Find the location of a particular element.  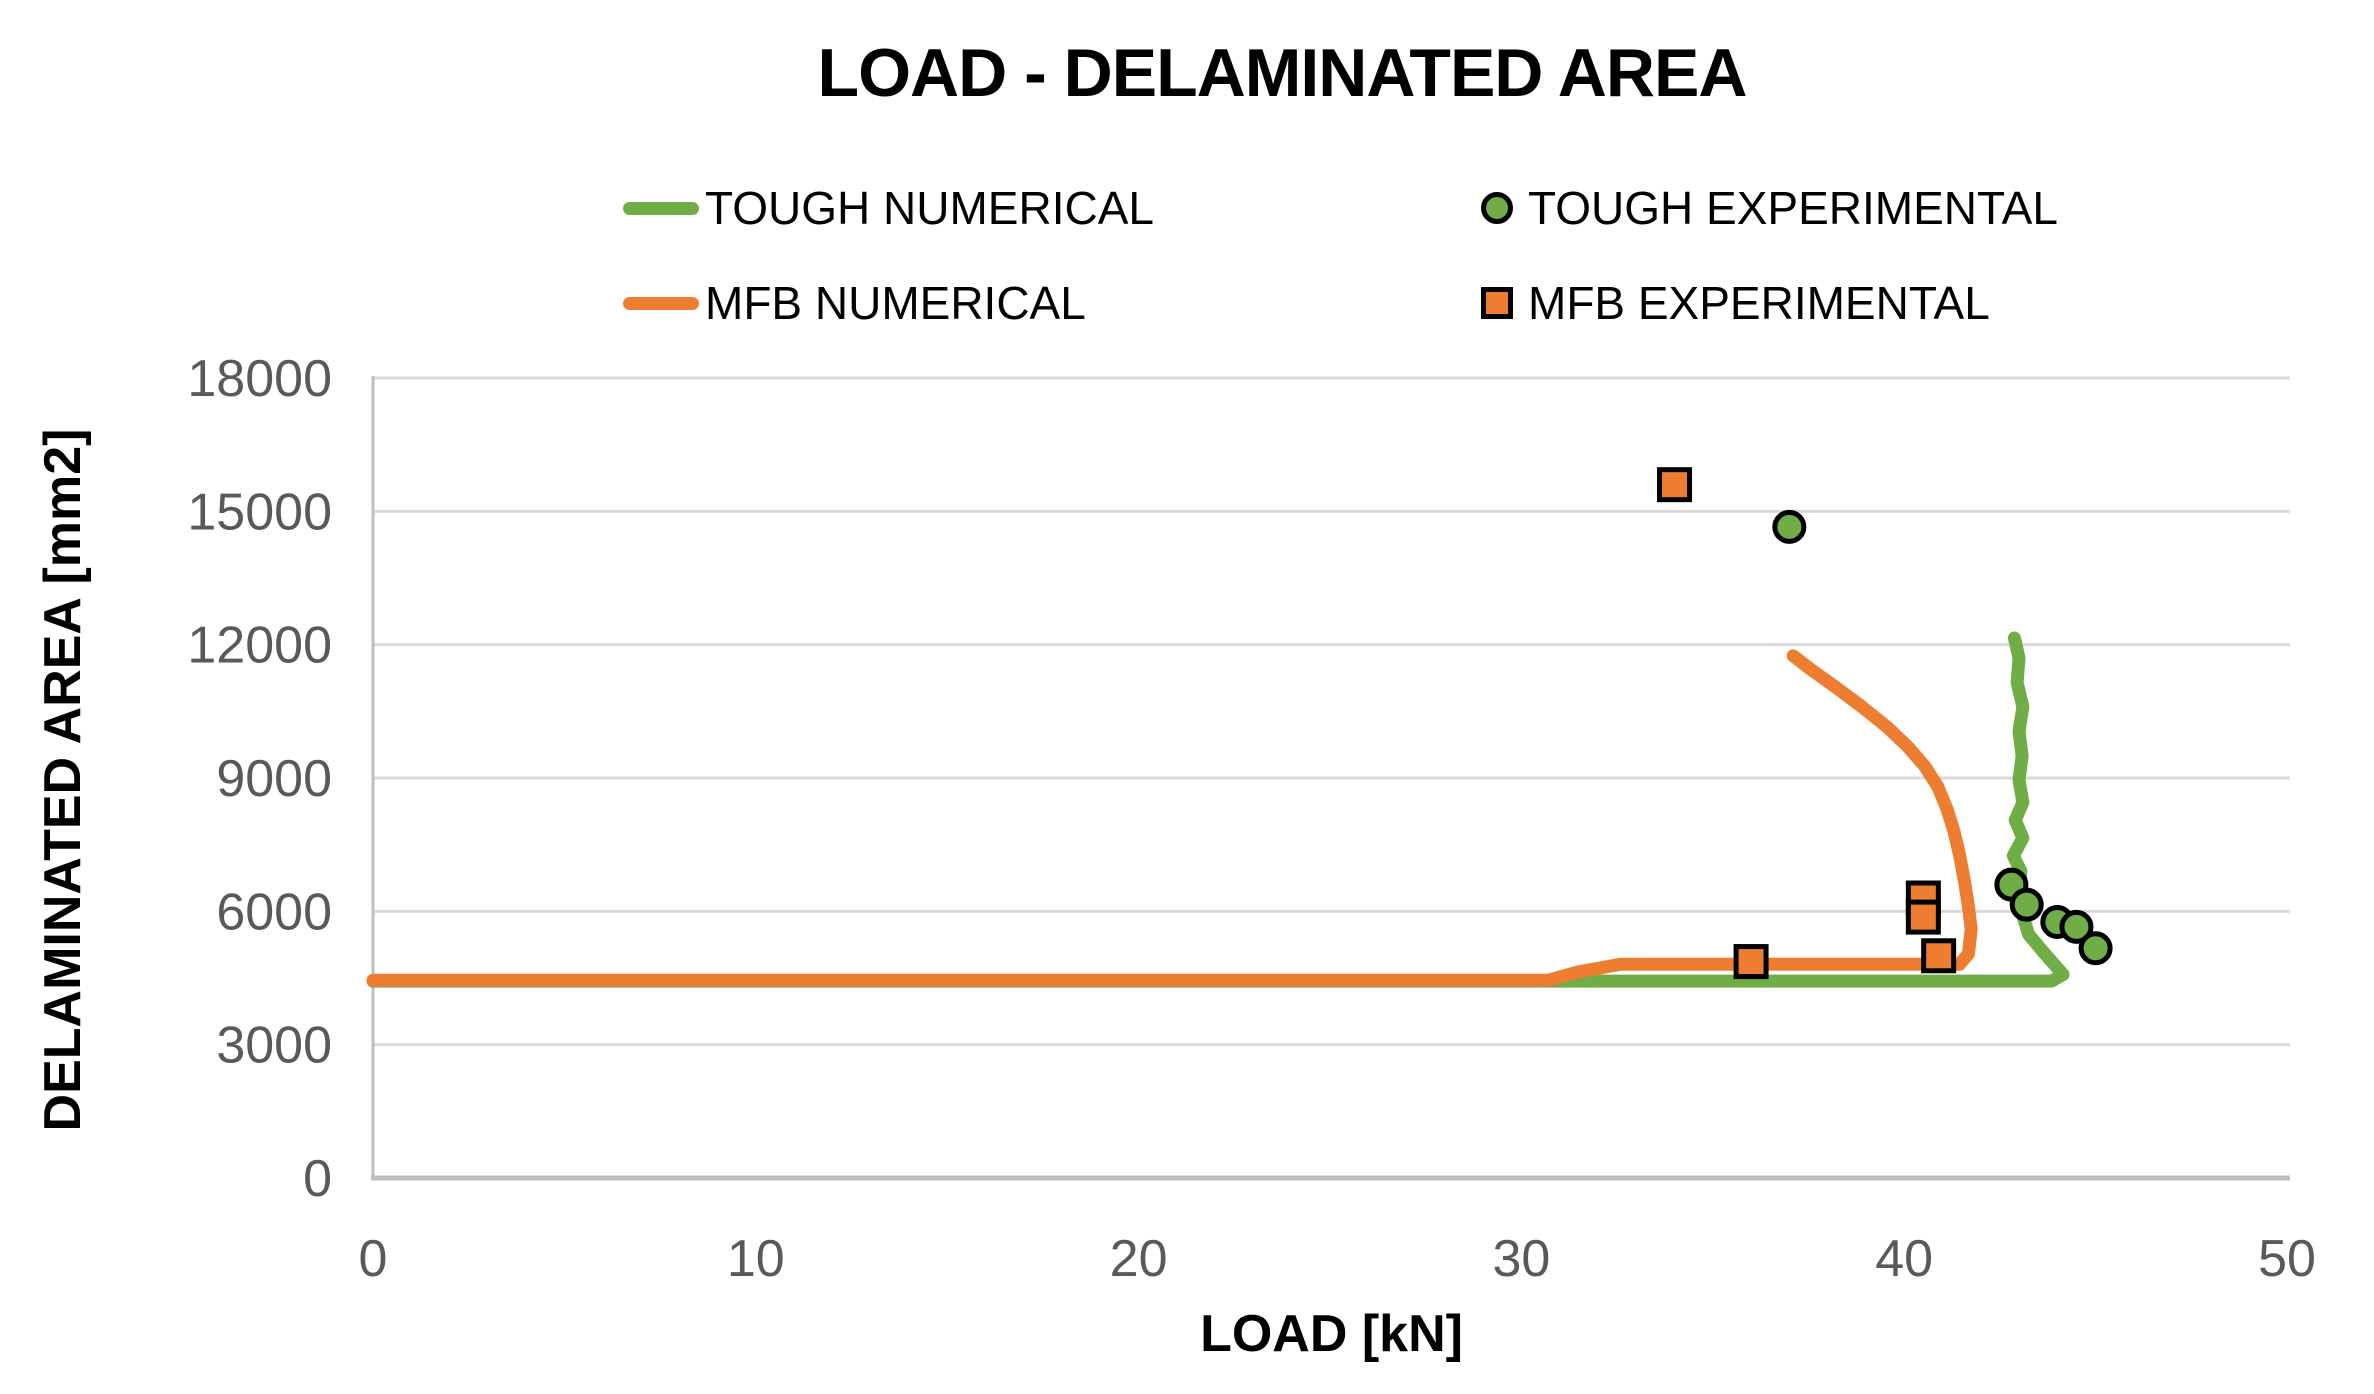

y-tick-label: 0 is located at coordinates (317, 1179).